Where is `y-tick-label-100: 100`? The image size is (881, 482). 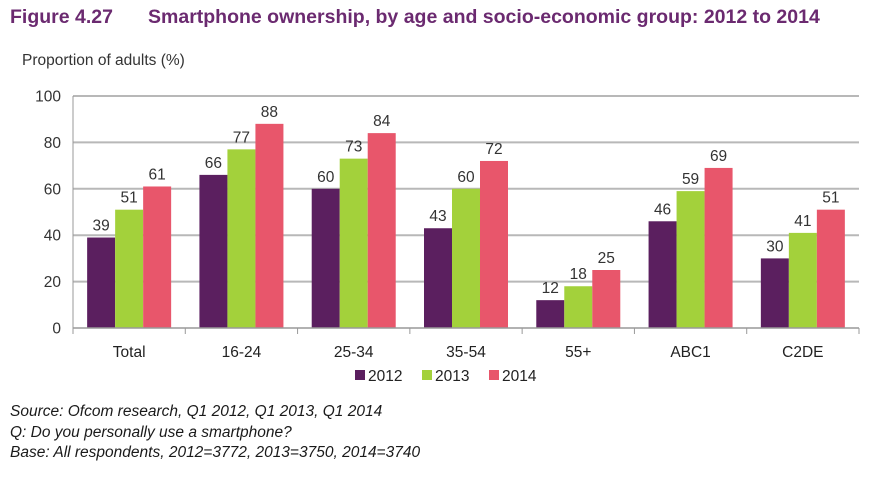
y-tick-label-100: 100 is located at coordinates (48, 97).